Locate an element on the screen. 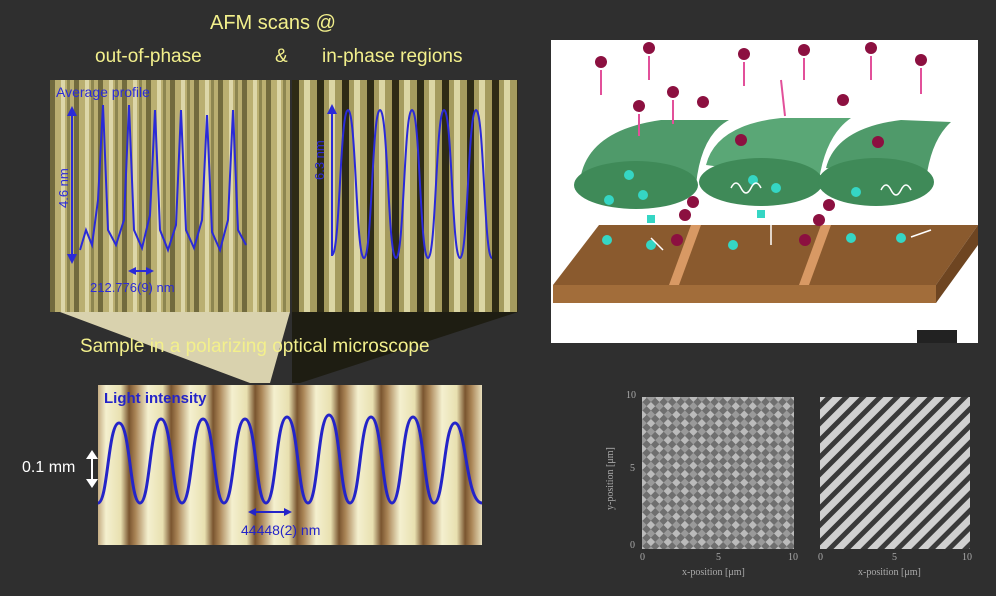 This screenshot has height=596, width=996. substrate-stripe-a is located at coordinates (685, 255).